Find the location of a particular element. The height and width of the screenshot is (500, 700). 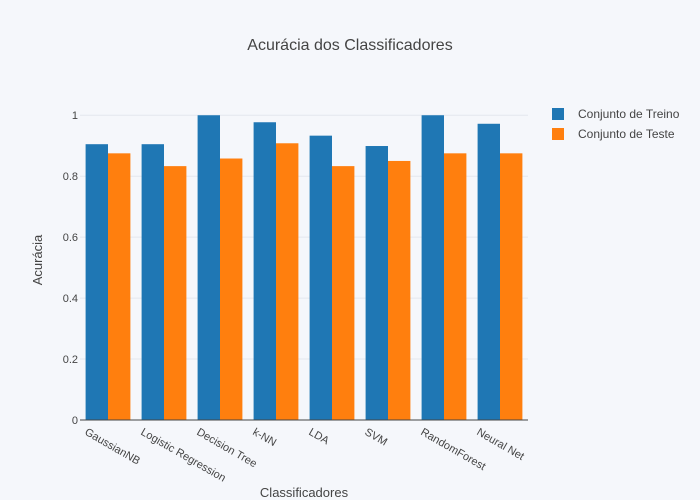

y-tick-label: 0.2 is located at coordinates (70, 360).